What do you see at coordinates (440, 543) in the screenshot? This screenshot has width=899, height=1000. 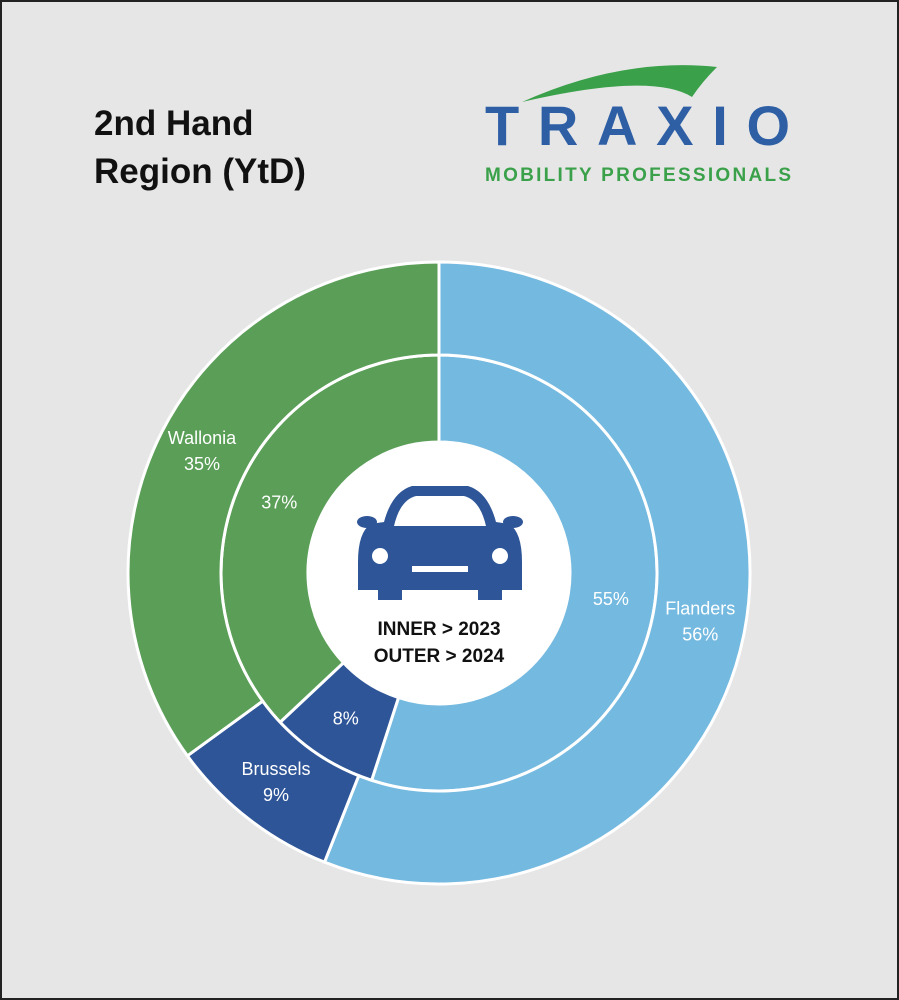 I see `car-icon` at bounding box center [440, 543].